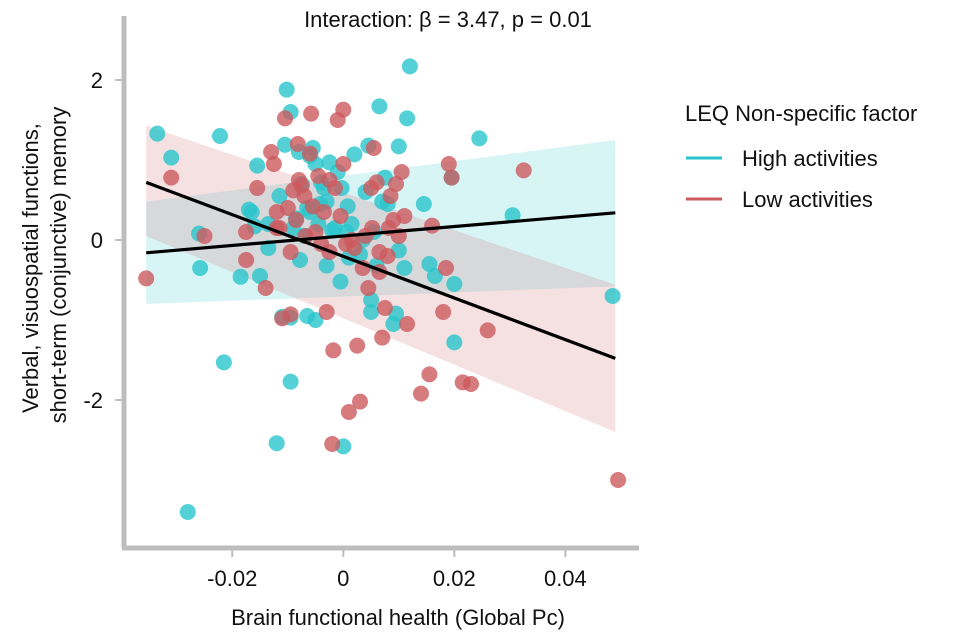 The height and width of the screenshot is (633, 954). I want to click on y-axis-label-line-1: Verbal, visuospatial functions,, so click(30, 268).